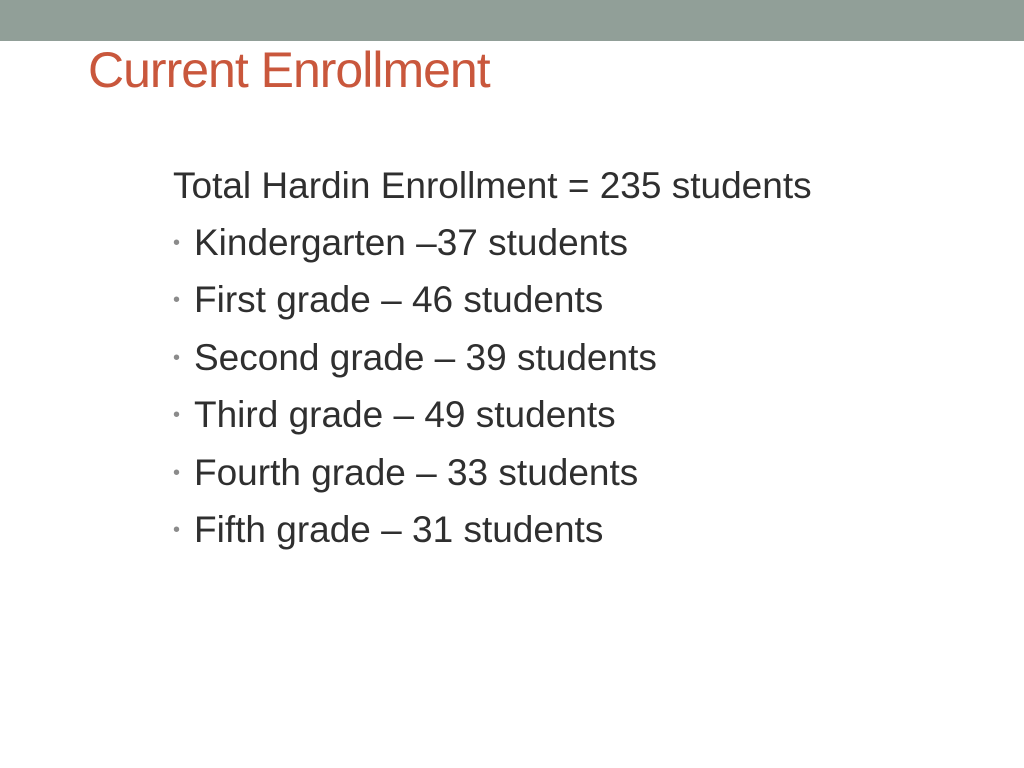  What do you see at coordinates (289, 70) in the screenshot?
I see `slide-title: Current Enrollment` at bounding box center [289, 70].